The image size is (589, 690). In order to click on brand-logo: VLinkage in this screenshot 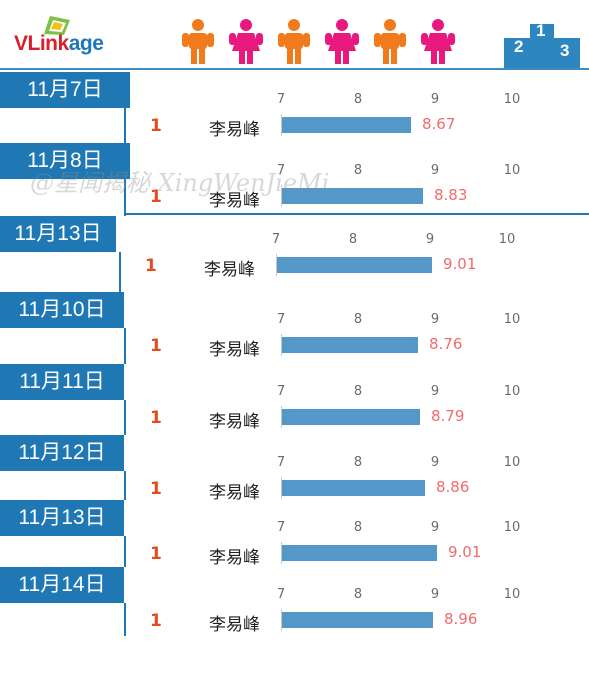, I will do `click(59, 44)`.